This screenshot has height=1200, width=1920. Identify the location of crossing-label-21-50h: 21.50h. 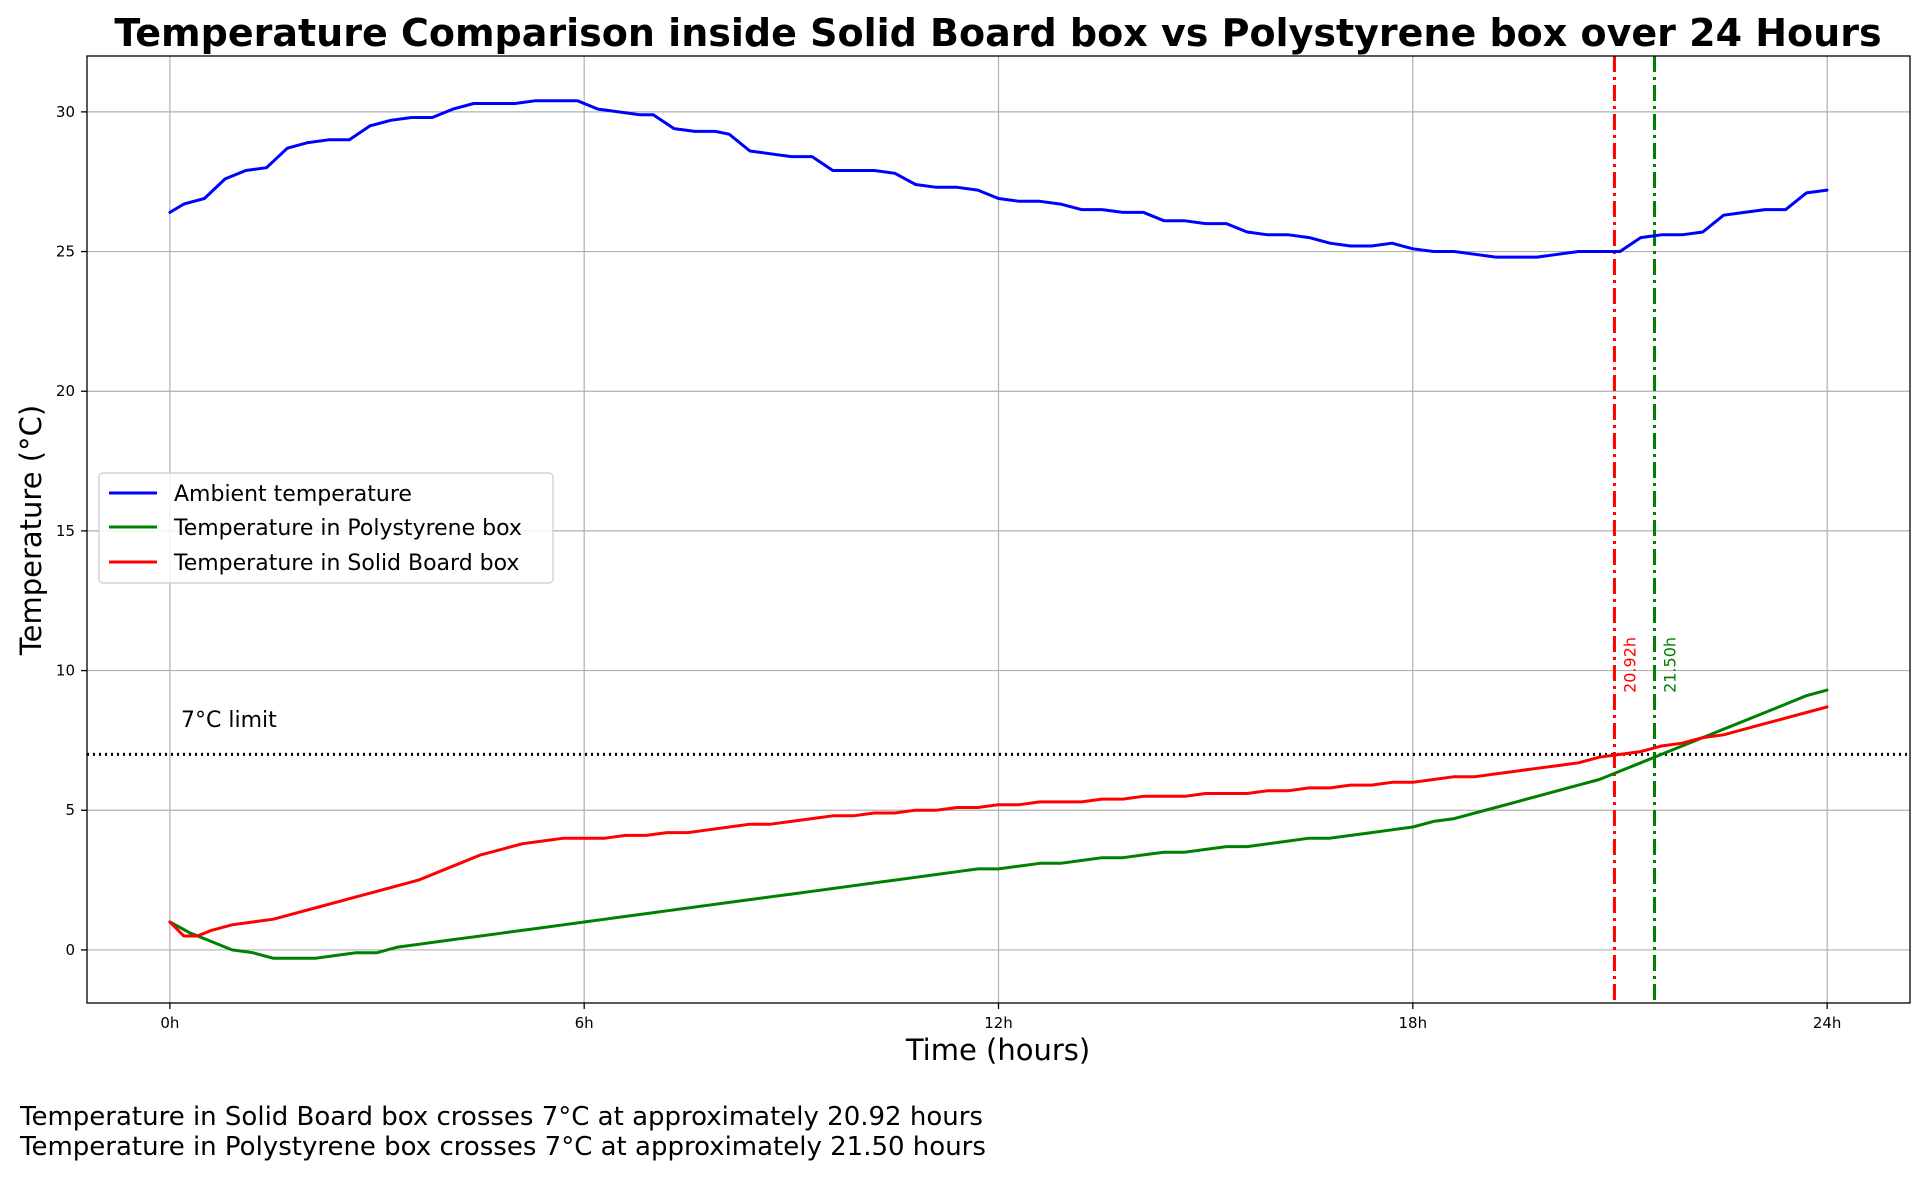
(1670, 665).